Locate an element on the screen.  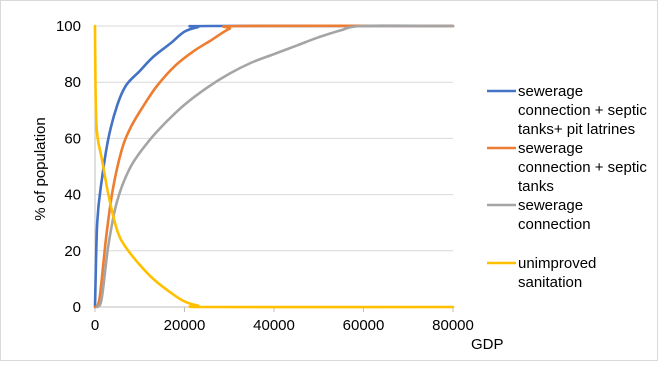
legend-label-1: sewerage connection + septic tanks is located at coordinates (582, 167).